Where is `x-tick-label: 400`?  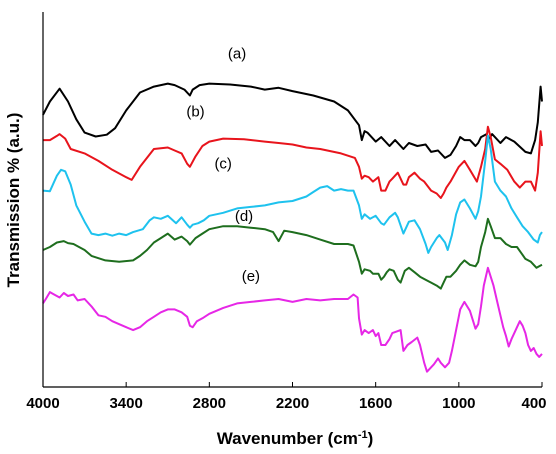 x-tick-label: 400 is located at coordinates (533, 403).